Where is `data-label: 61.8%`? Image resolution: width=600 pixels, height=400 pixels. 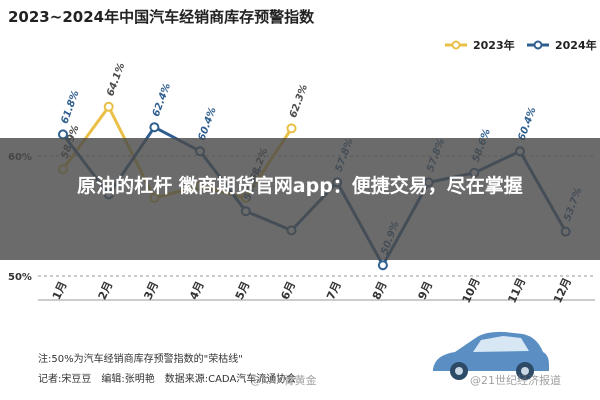 data-label: 61.8% is located at coordinates (70, 107).